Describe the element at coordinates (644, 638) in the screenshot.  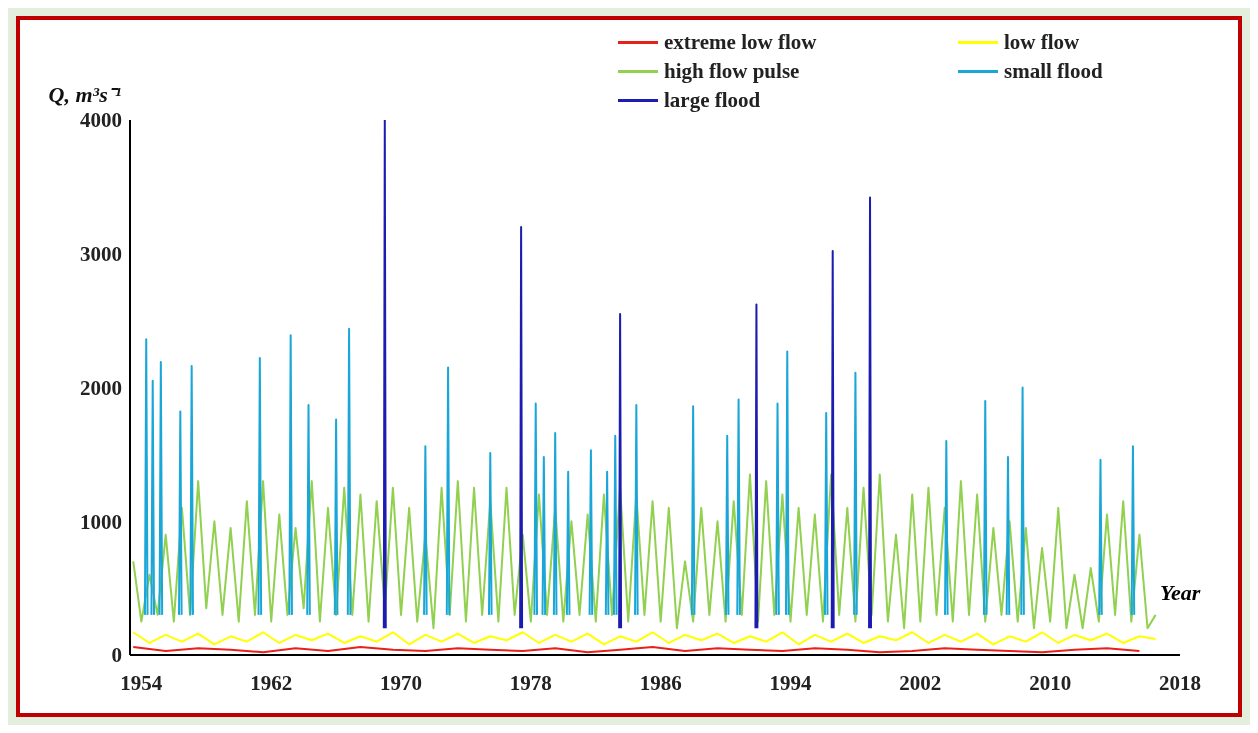
I see `line-series` at that location.